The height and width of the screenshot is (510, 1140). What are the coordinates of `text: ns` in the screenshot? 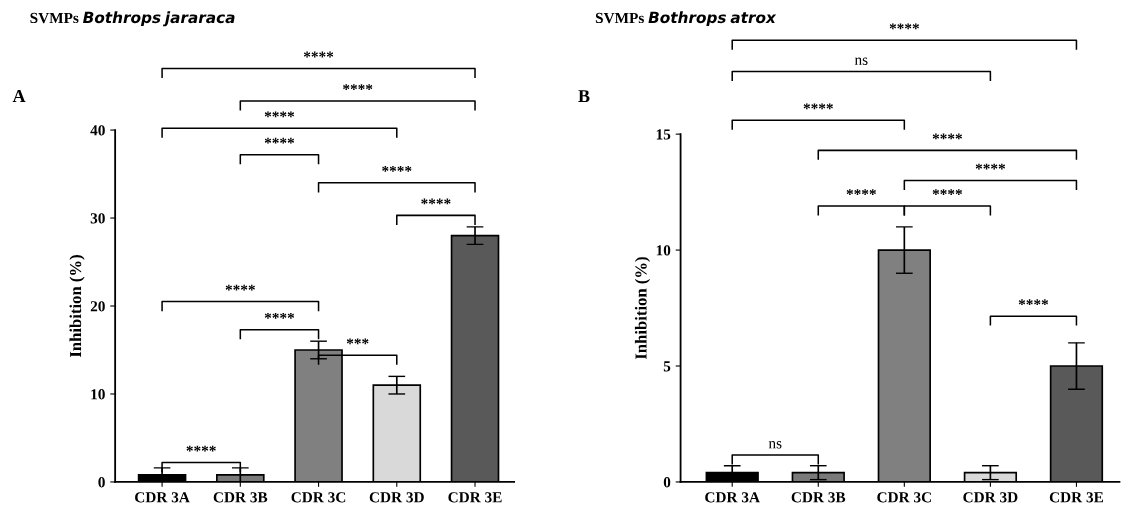 It's located at (861, 61).